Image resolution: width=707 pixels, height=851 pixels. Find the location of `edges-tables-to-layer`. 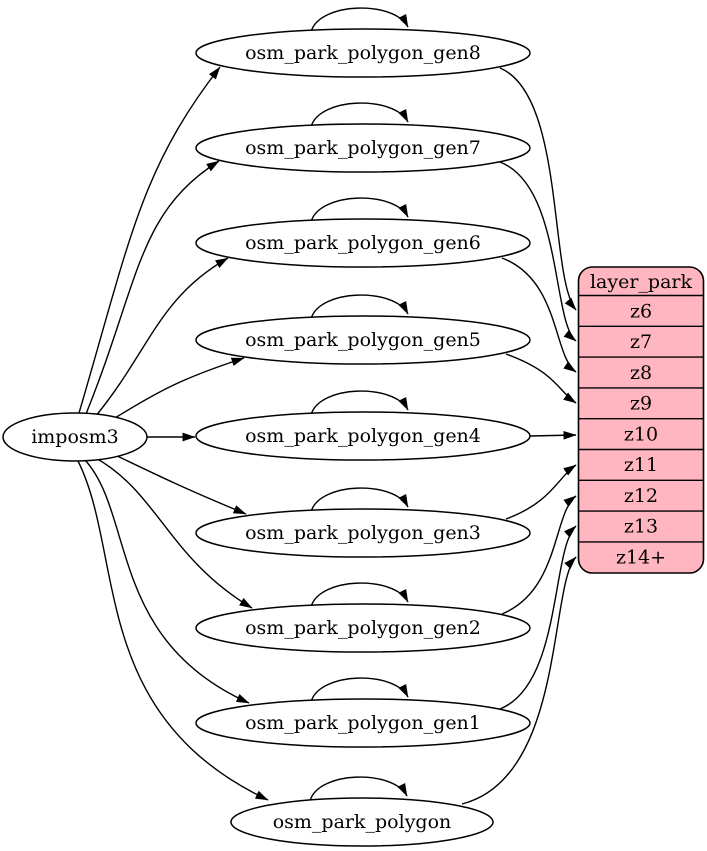

edges-tables-to-layer is located at coordinates (519, 436).